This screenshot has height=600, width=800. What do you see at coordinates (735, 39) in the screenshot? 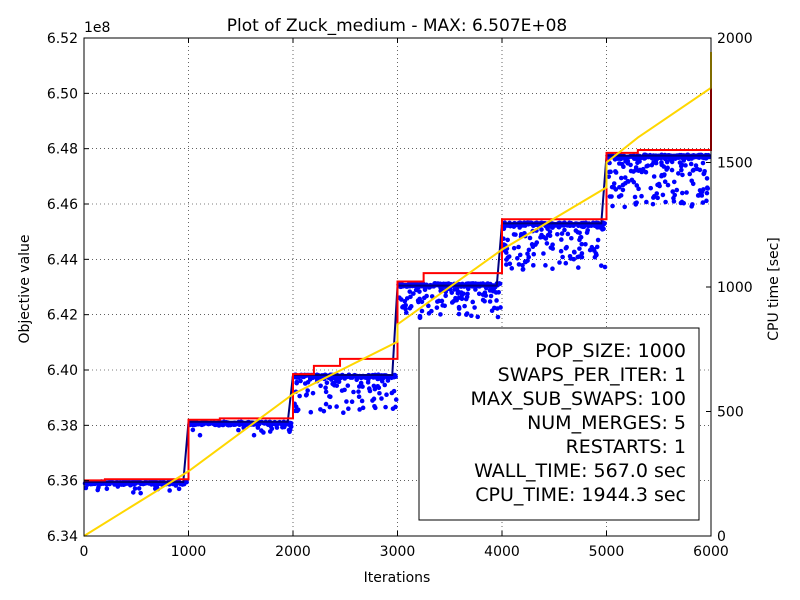
I see `y2-tick-label: 2000` at bounding box center [735, 39].